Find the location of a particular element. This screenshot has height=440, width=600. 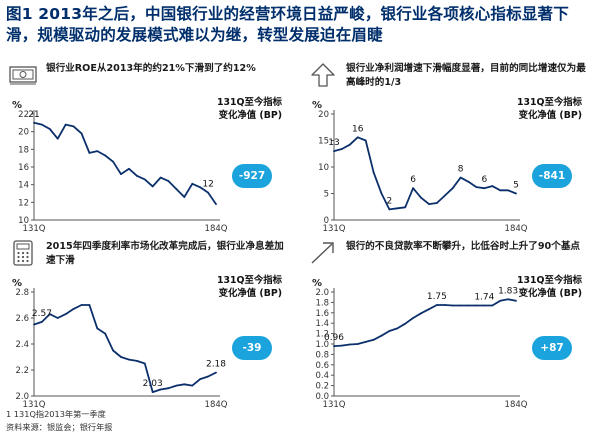

y-tick-label: 0.2 is located at coordinates (322, 387).